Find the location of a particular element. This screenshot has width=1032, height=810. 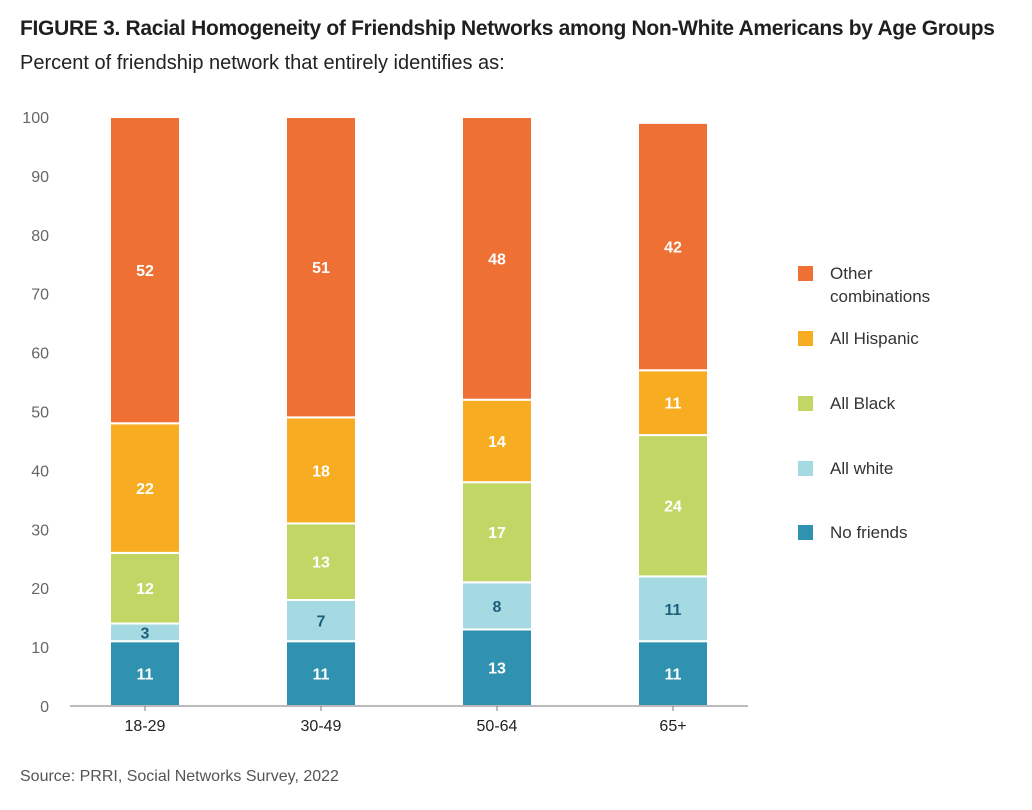

legend-item-all-white: All white is located at coordinates (884, 468).